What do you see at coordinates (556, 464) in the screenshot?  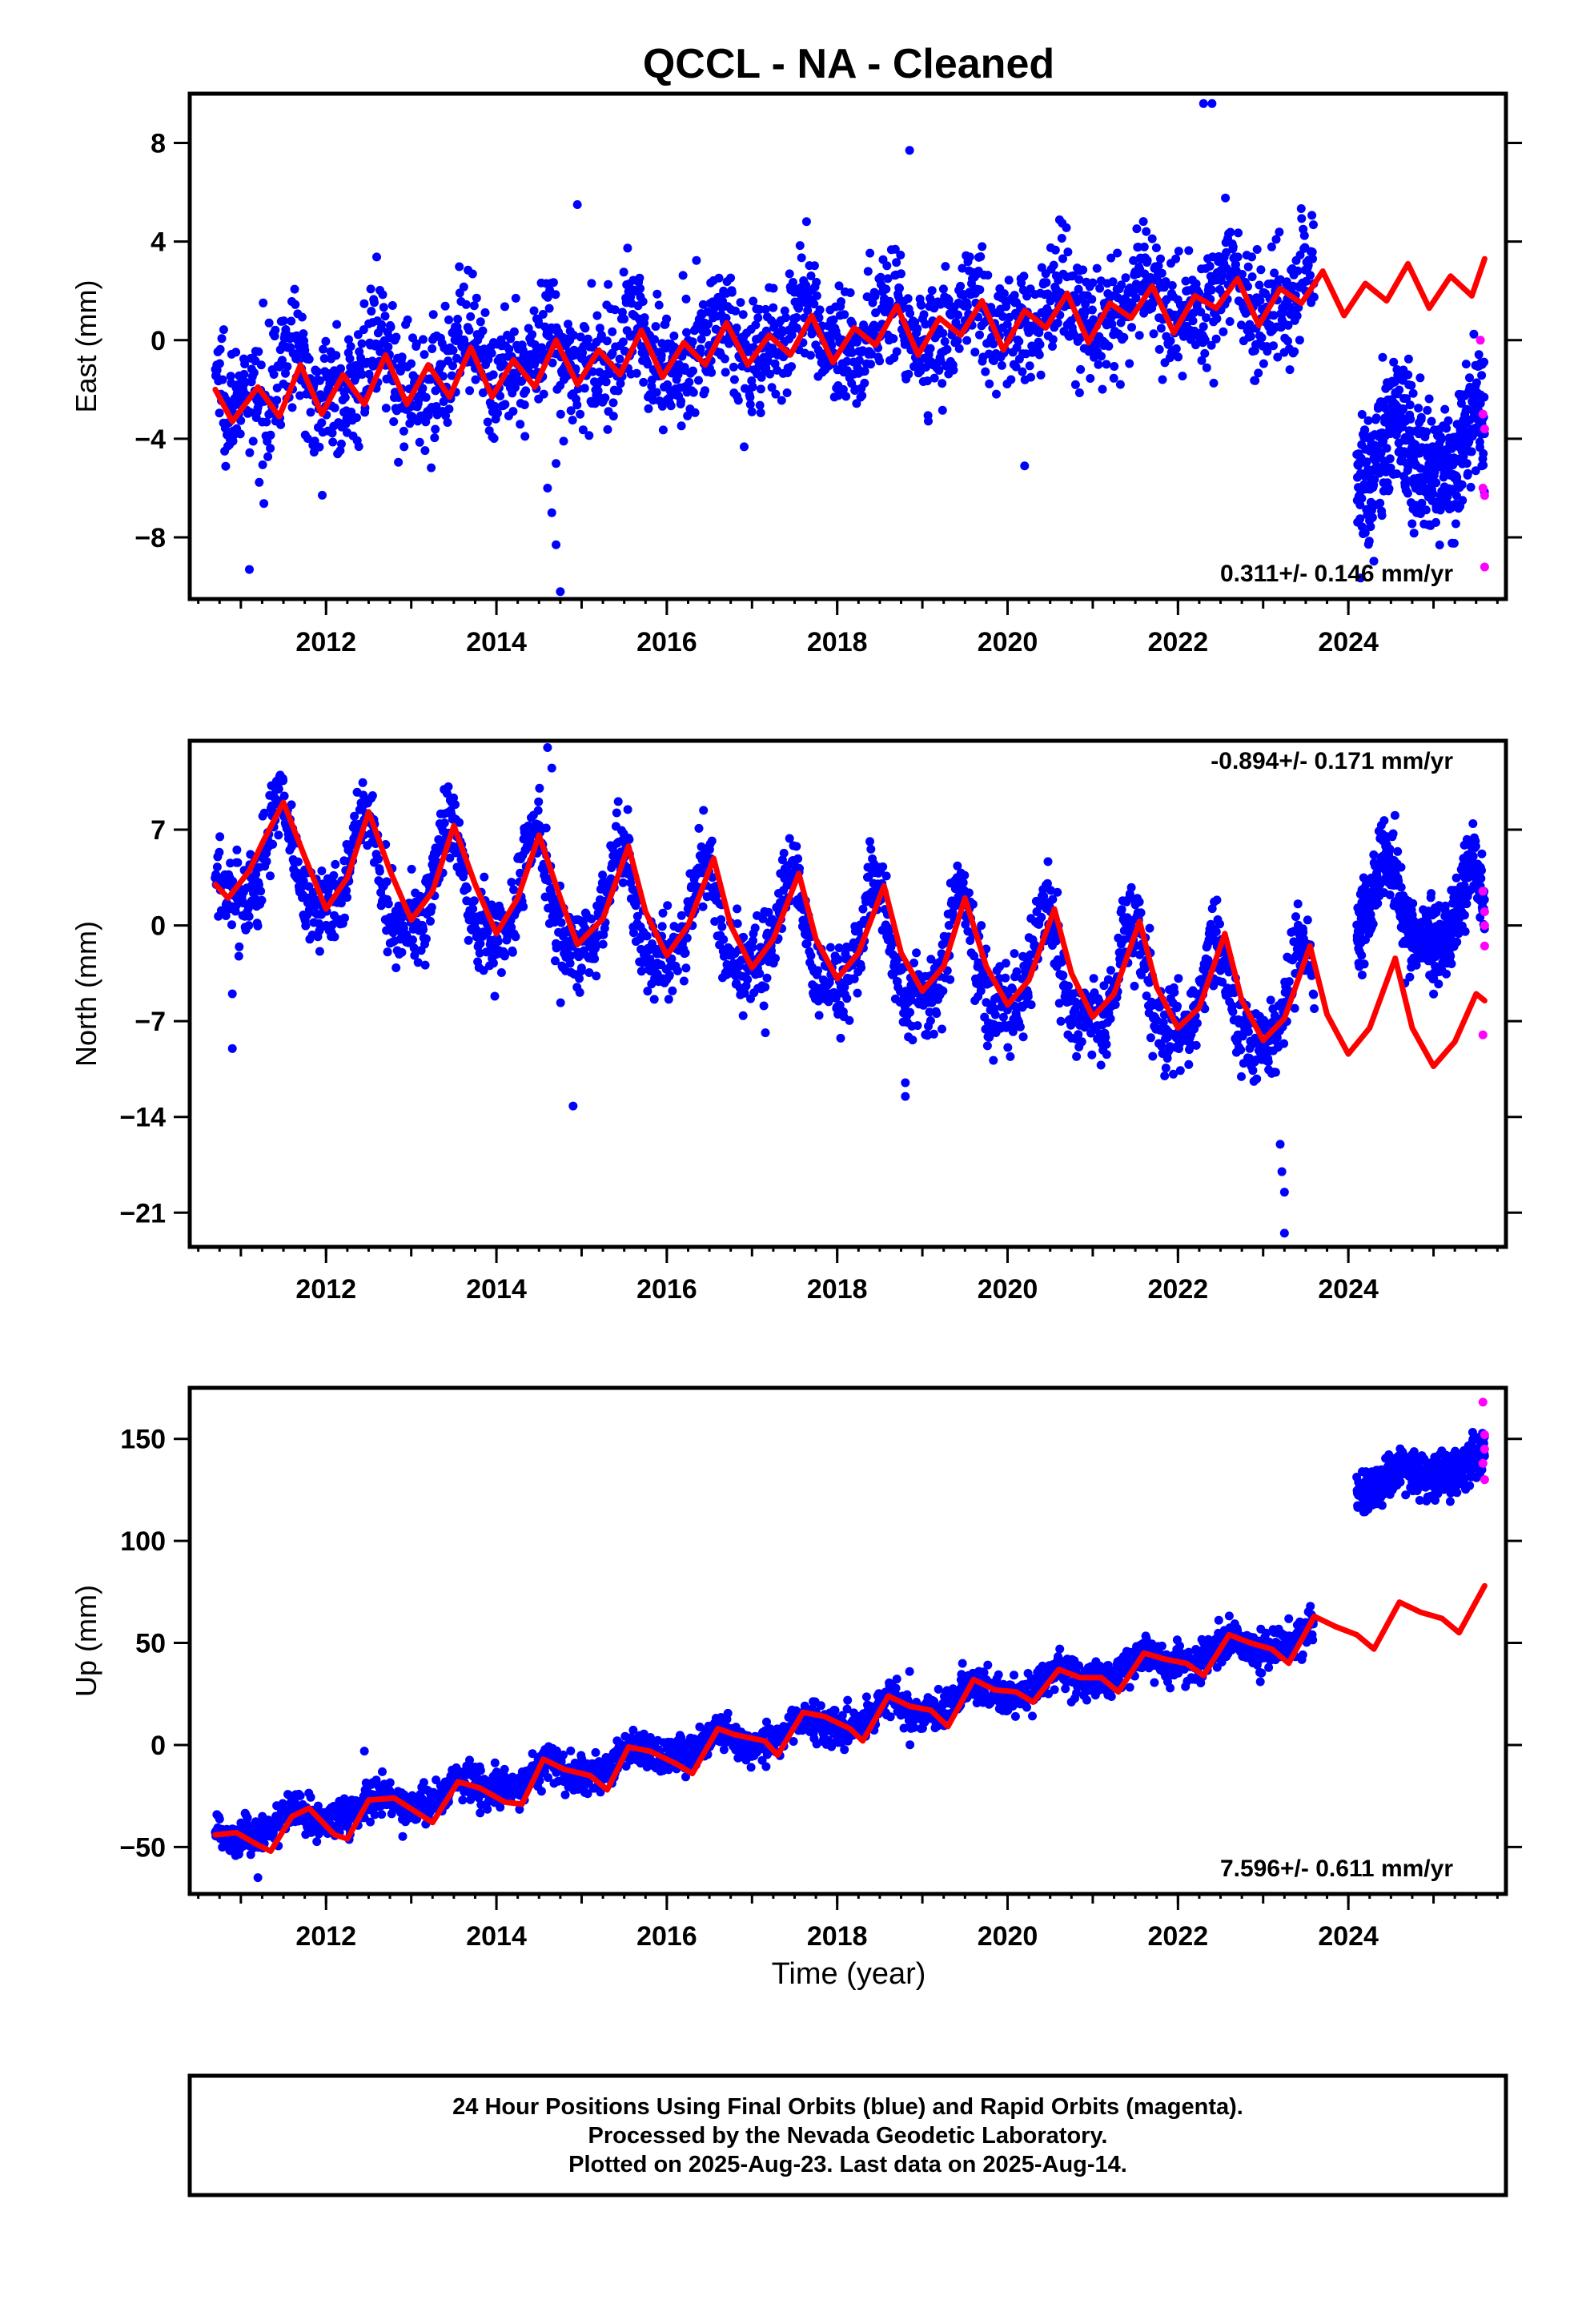 I see `east-final-outlier-point` at bounding box center [556, 464].